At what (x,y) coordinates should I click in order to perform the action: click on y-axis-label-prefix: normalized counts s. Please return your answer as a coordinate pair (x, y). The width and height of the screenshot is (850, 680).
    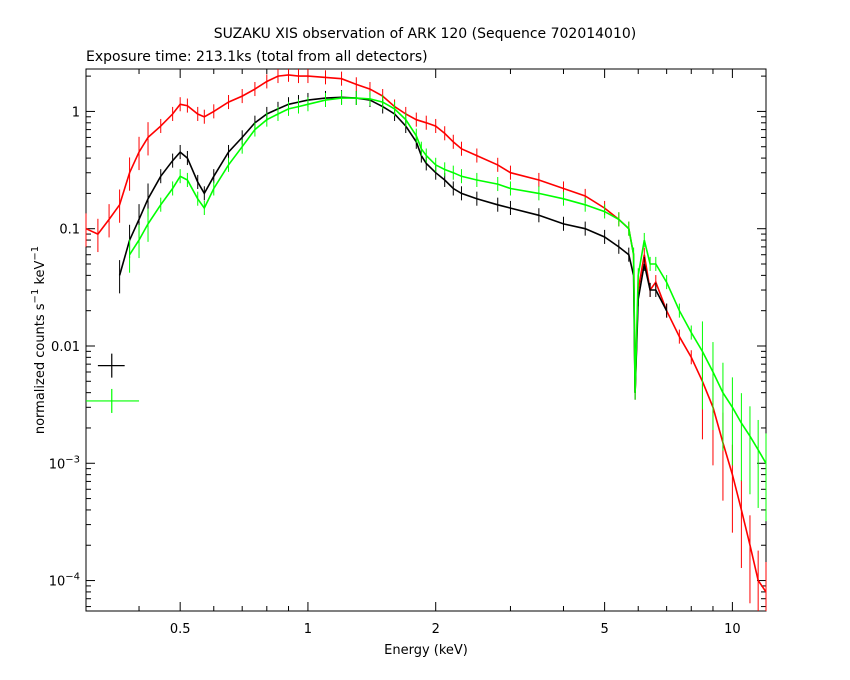
    Looking at the image, I should click on (40, 368).